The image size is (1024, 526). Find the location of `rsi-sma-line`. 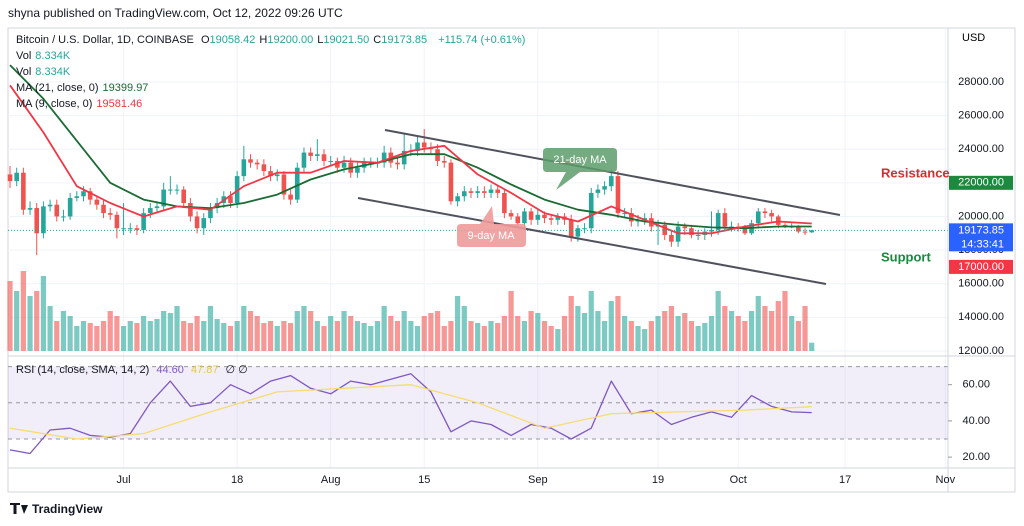

rsi-sma-line is located at coordinates (410, 412).